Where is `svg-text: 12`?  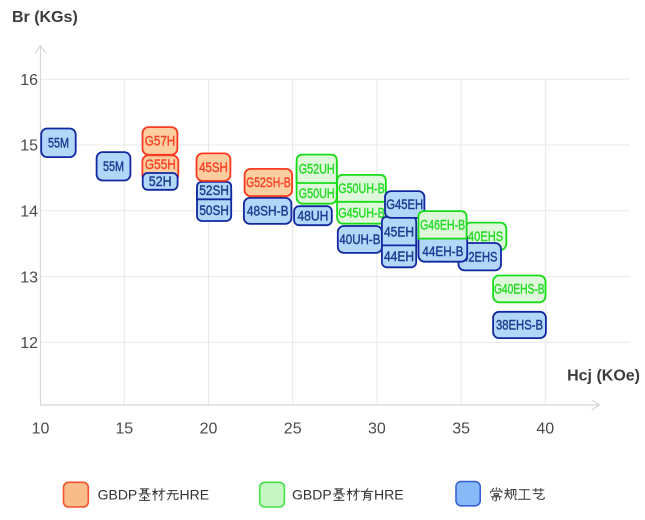
svg-text: 12 is located at coordinates (29, 343).